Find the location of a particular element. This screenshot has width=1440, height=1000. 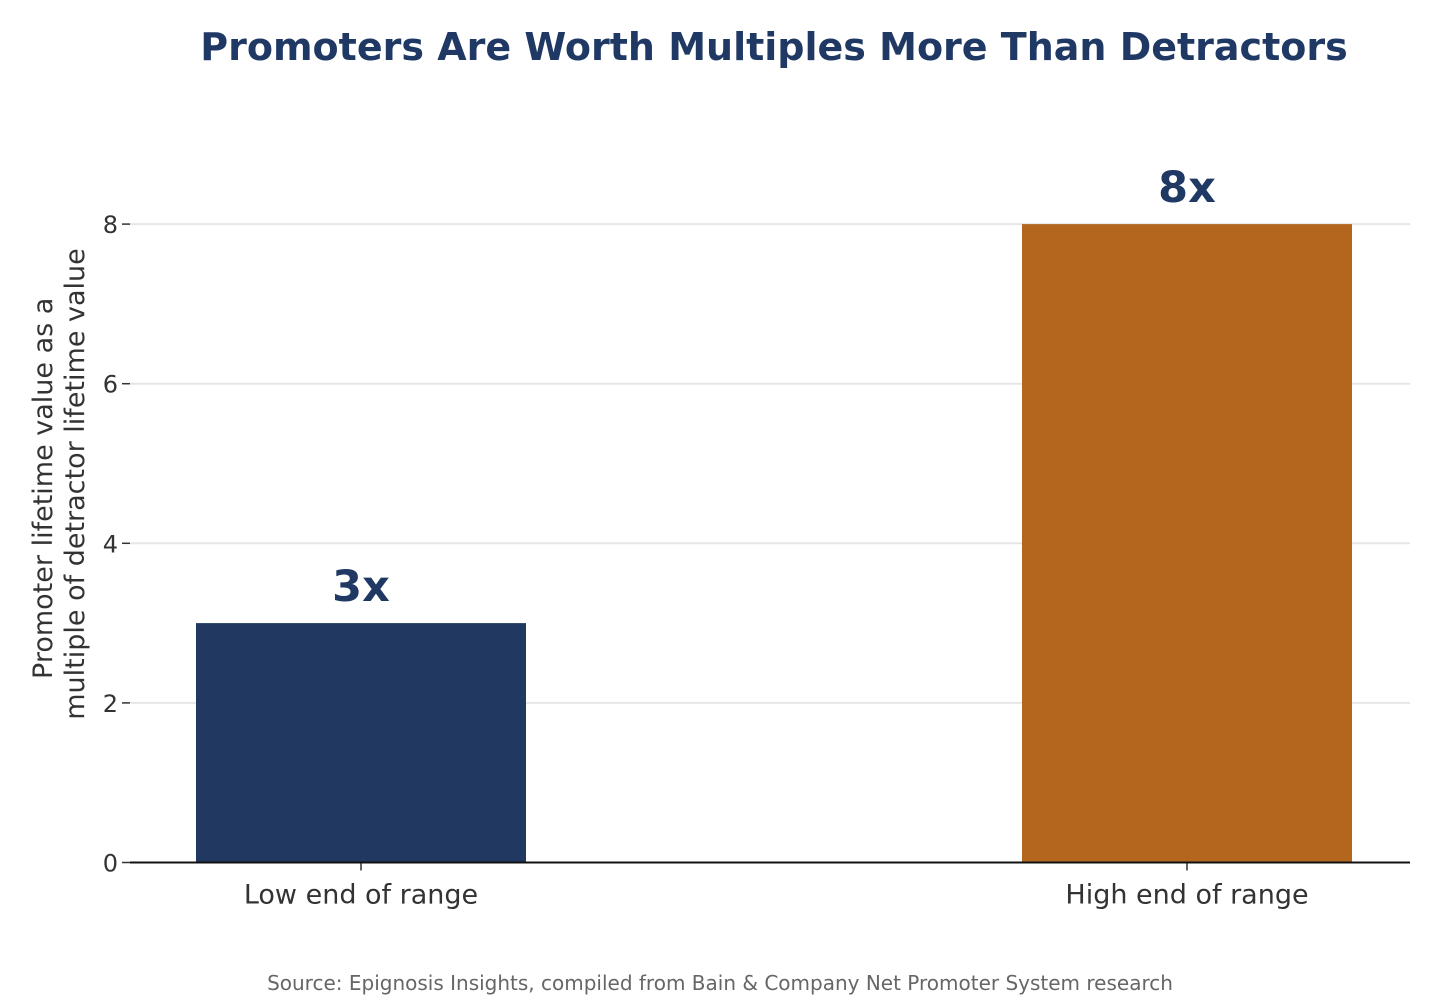

y-axis-label-line-1: Promoter lifetime value as a is located at coordinates (43, 488).